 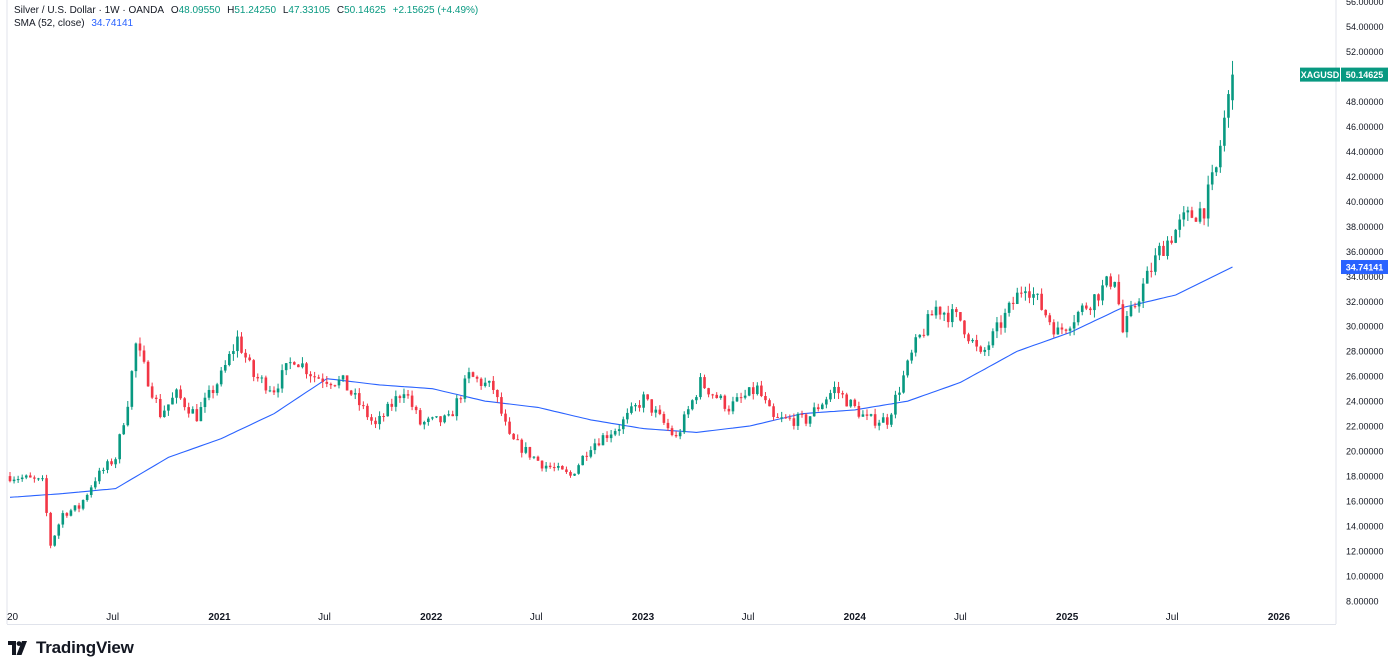 What do you see at coordinates (89, 10) in the screenshot?
I see `symbol-title: Silver / U.S. Dollar · 1W · OANDA` at bounding box center [89, 10].